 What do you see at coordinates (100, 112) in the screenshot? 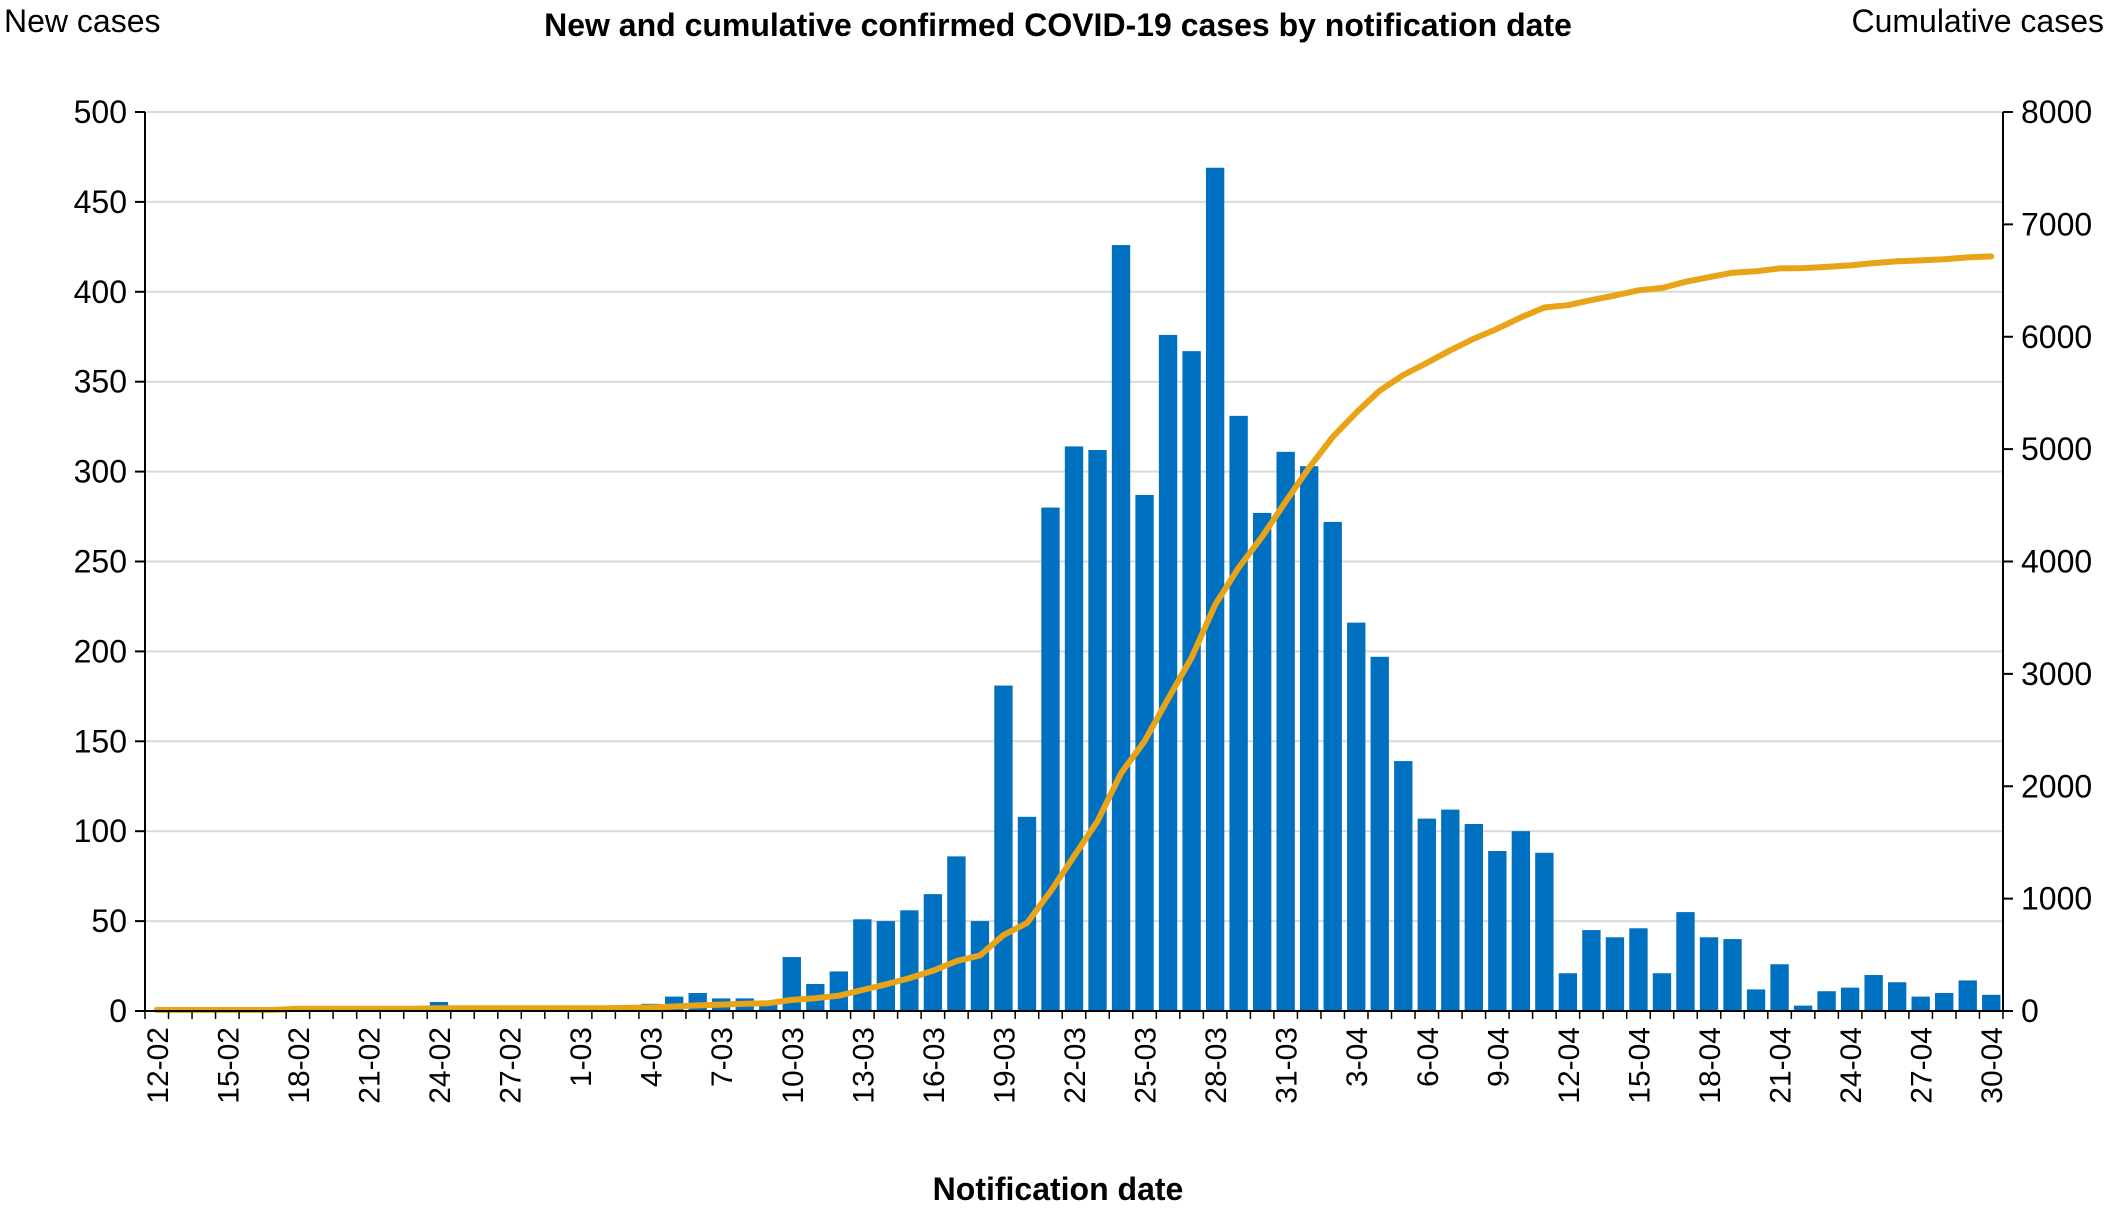
I see `left-tick-label: 500` at bounding box center [100, 112].